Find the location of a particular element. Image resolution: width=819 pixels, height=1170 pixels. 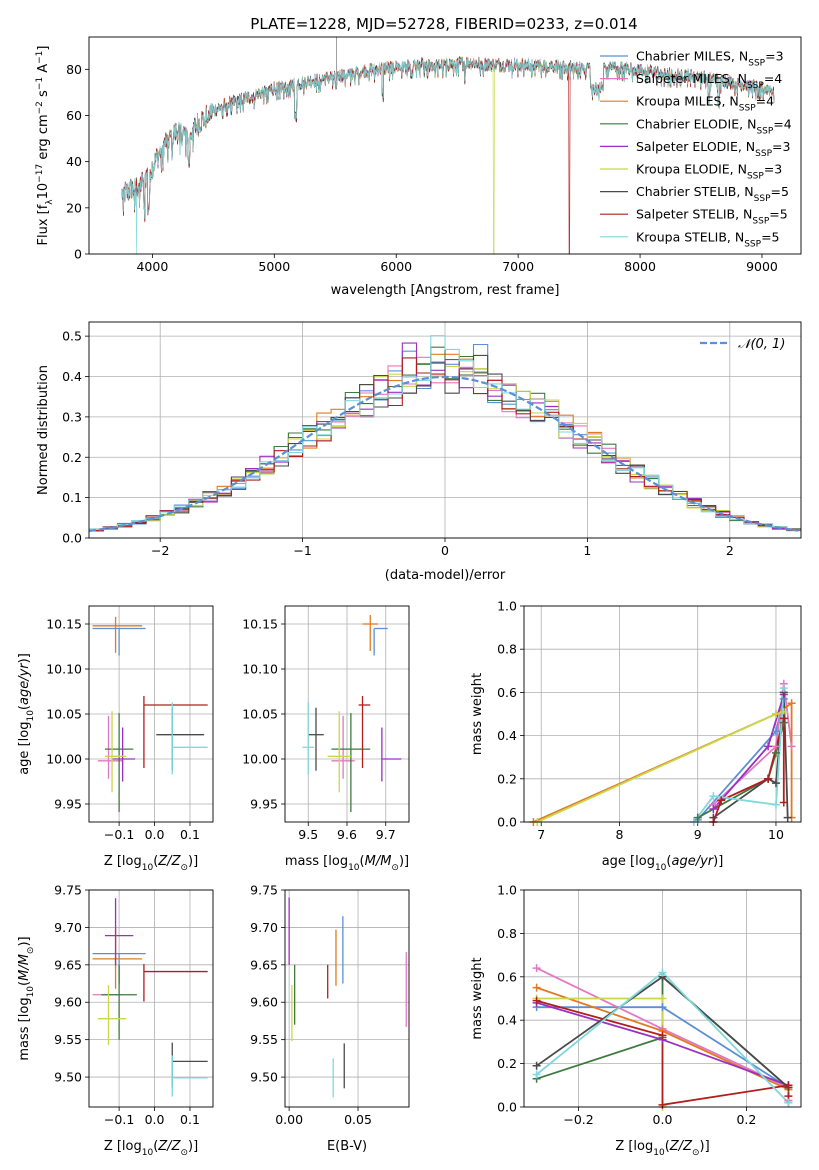

legend-label-chabrier-elodie: Chabrier ELODIE, NSSP=4 is located at coordinates (714, 126).